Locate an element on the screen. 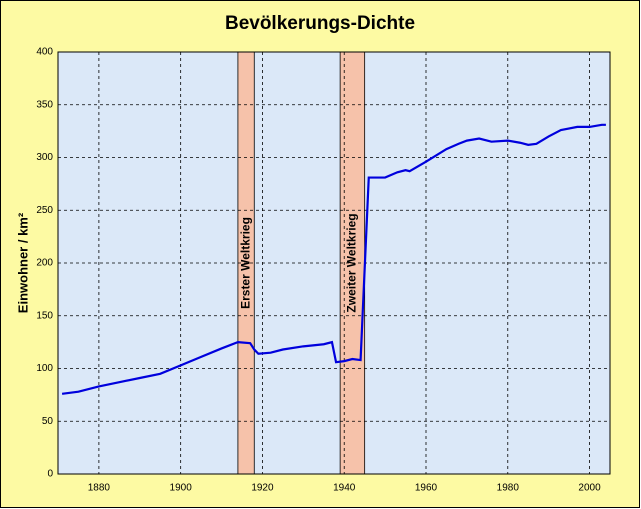 This screenshot has height=509, width=641. x-tick-label: 2000 is located at coordinates (589, 488).